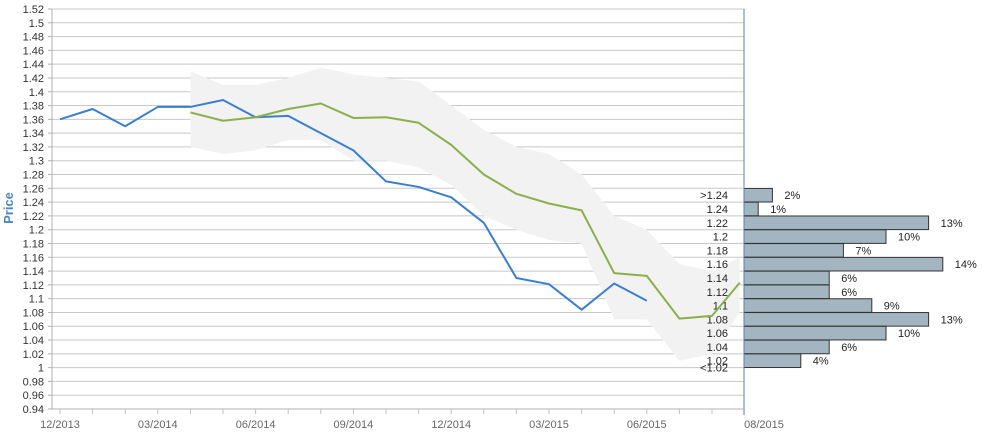 This screenshot has height=434, width=982. What do you see at coordinates (33, 51) in the screenshot?
I see `y-tick-label: 1.46` at bounding box center [33, 51].